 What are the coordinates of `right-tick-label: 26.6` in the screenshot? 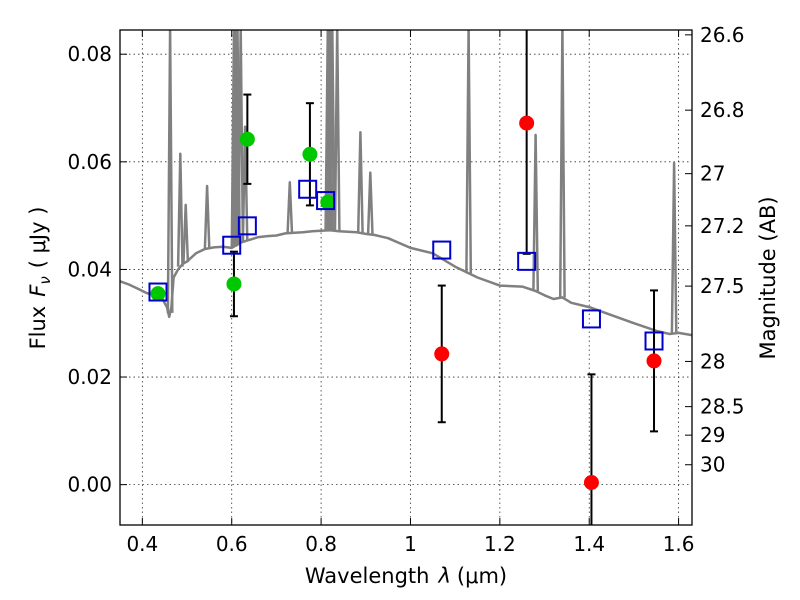 It's located at (722, 35).